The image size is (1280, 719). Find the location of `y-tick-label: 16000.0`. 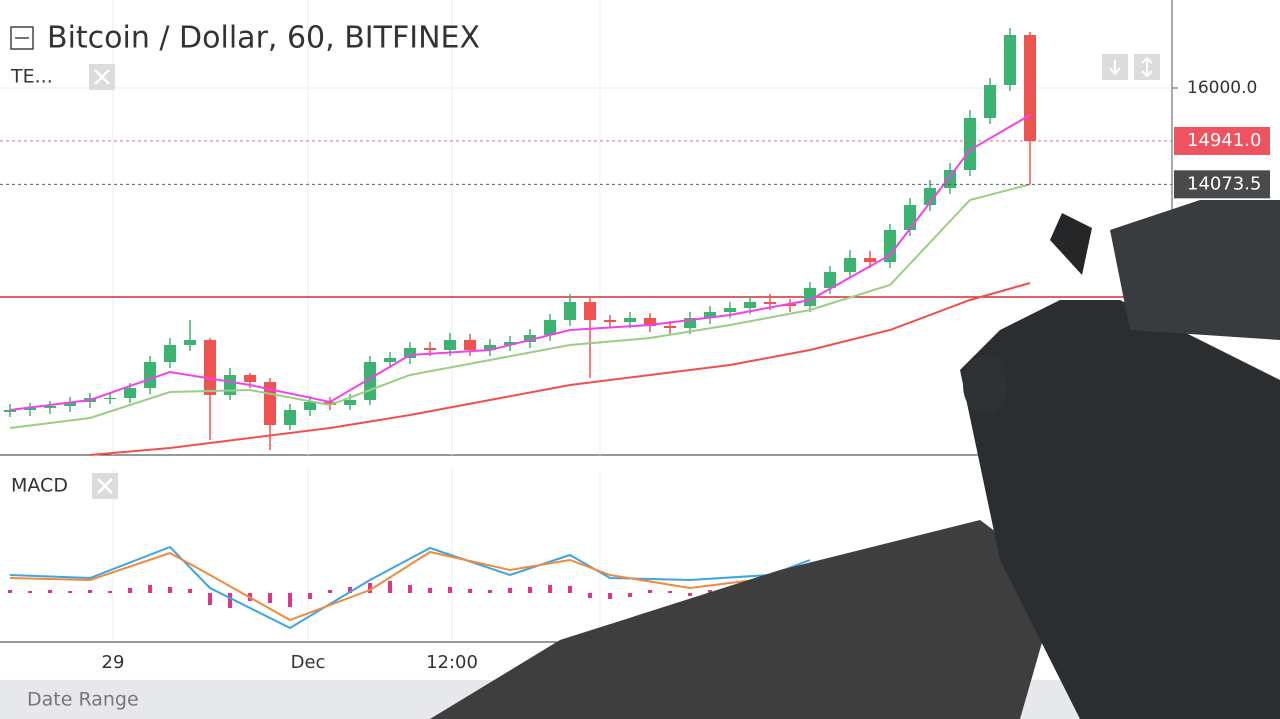

y-tick-label: 16000.0 is located at coordinates (1222, 88).